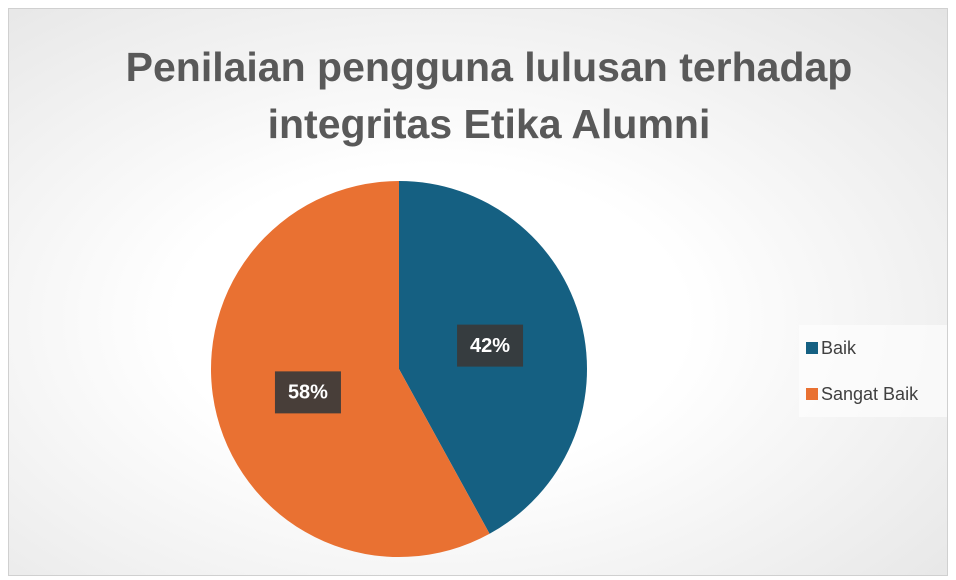 The width and height of the screenshot is (956, 580). What do you see at coordinates (870, 394) in the screenshot?
I see `legend-label: Sangat Baik` at bounding box center [870, 394].